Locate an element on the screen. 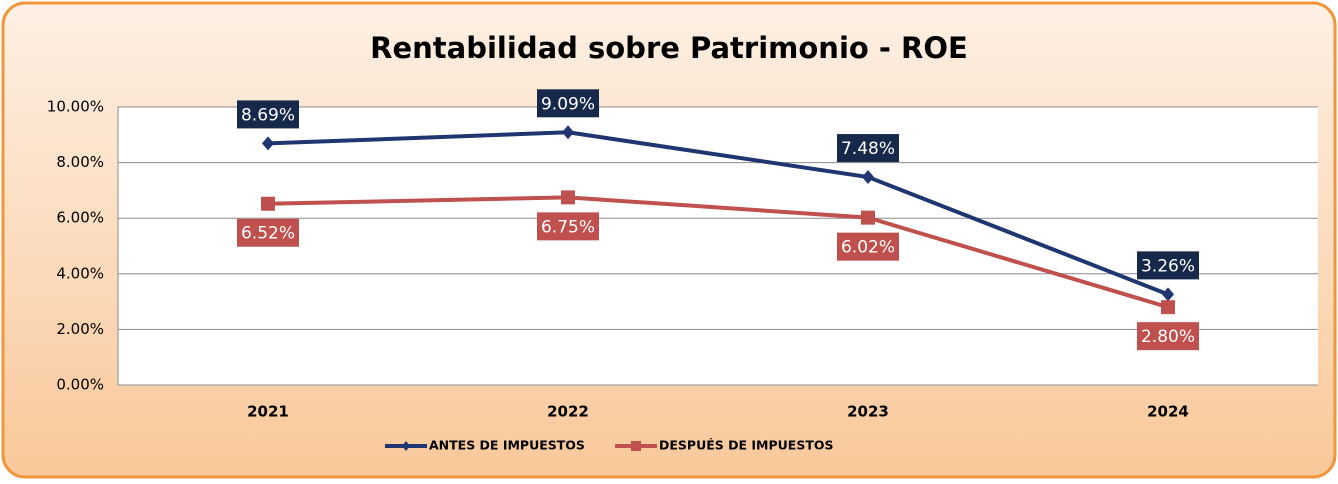 This screenshot has width=1338, height=484. data-label: 9.09% is located at coordinates (568, 104).